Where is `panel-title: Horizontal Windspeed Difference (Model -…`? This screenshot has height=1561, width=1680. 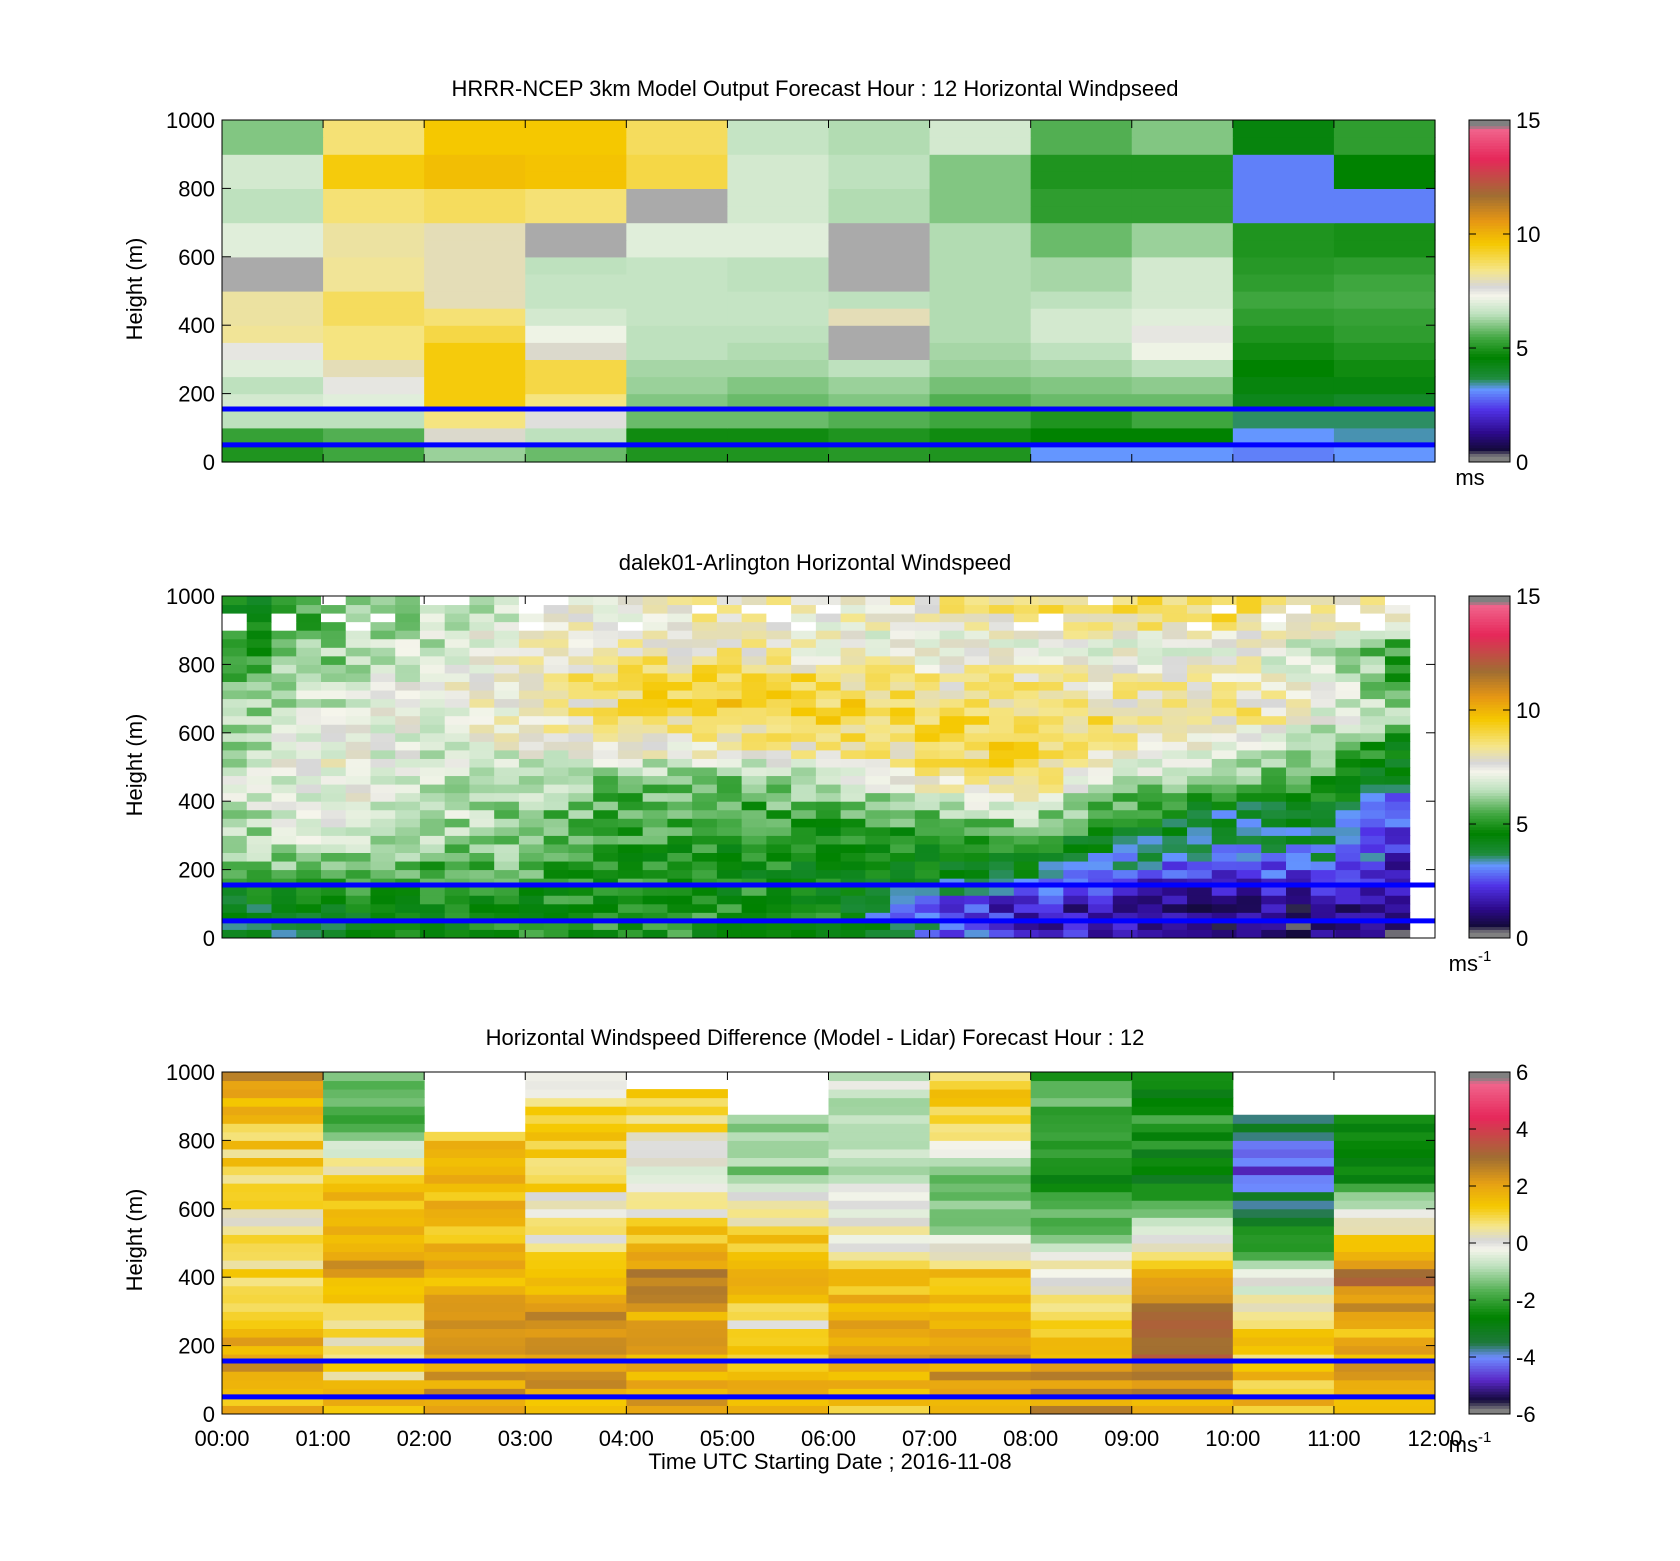 panel-title: Horizontal Windspeed Difference (Model -… is located at coordinates (815, 1037).